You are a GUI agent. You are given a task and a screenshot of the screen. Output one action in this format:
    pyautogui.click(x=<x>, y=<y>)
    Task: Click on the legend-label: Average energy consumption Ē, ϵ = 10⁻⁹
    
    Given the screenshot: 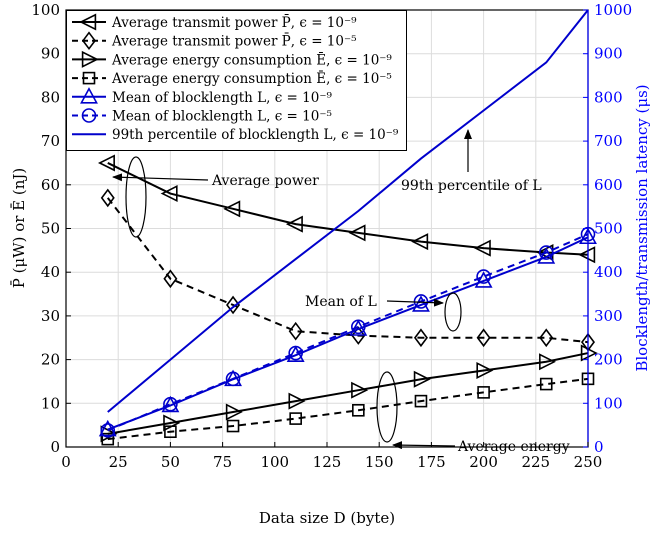 What is the action you would take?
    pyautogui.click(x=251, y=60)
    